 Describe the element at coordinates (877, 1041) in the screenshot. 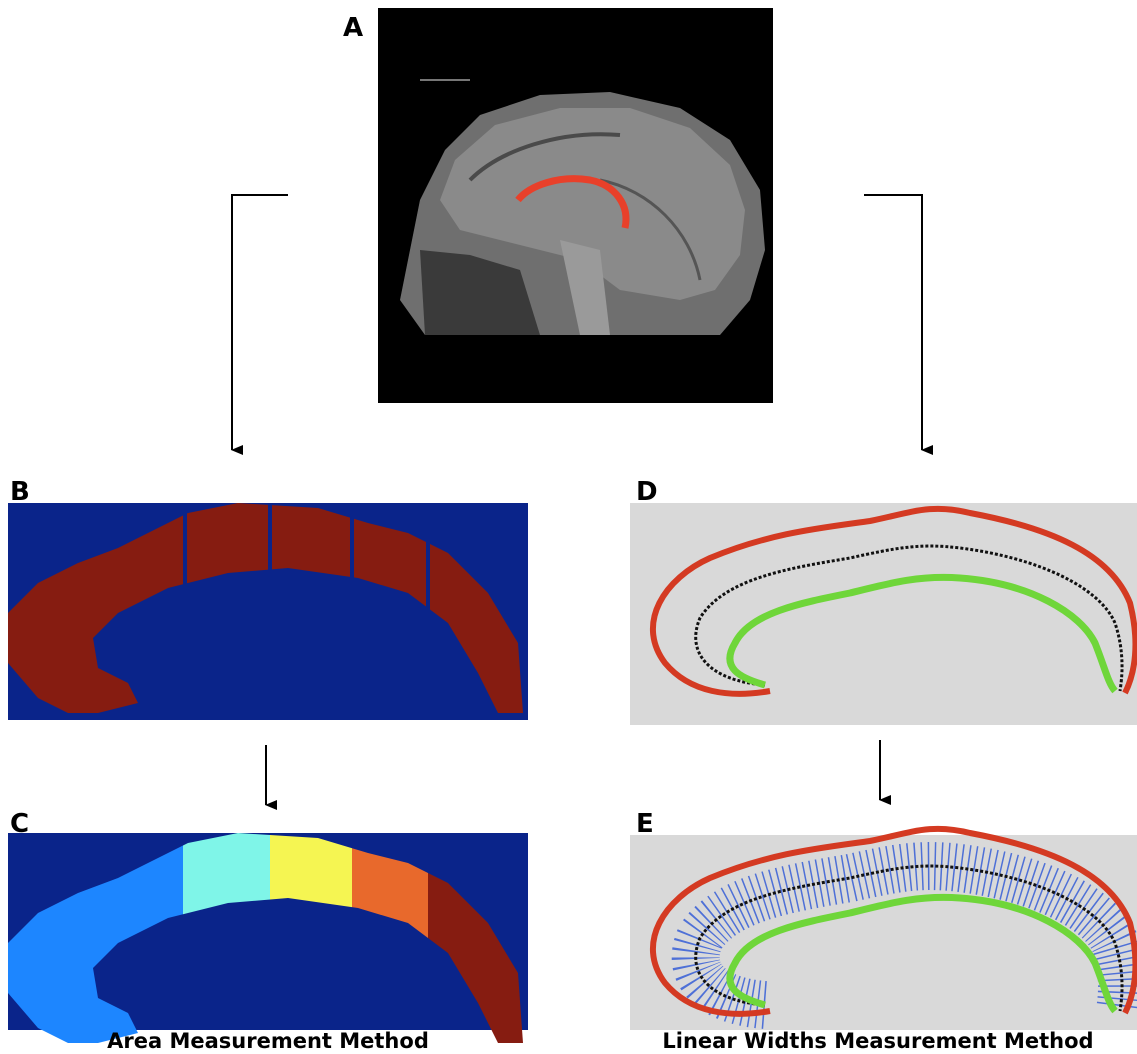

I see `caption: Linear Widths Measurement Method` at that location.